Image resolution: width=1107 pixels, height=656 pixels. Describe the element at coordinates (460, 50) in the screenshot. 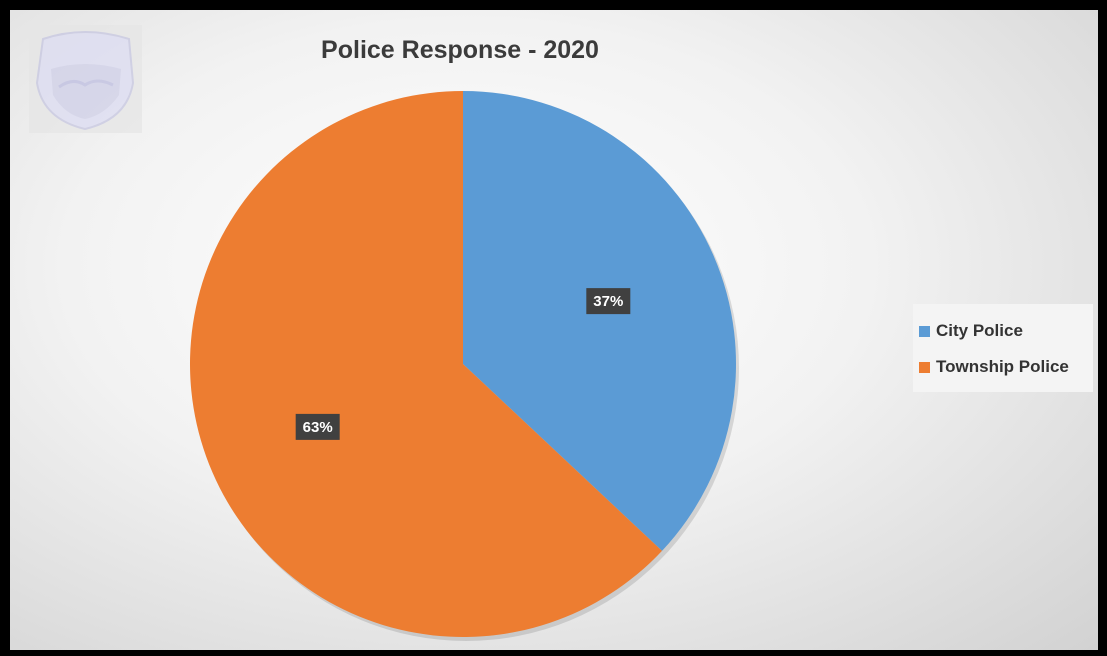

I see `chart-title: Police Response - 2020` at that location.